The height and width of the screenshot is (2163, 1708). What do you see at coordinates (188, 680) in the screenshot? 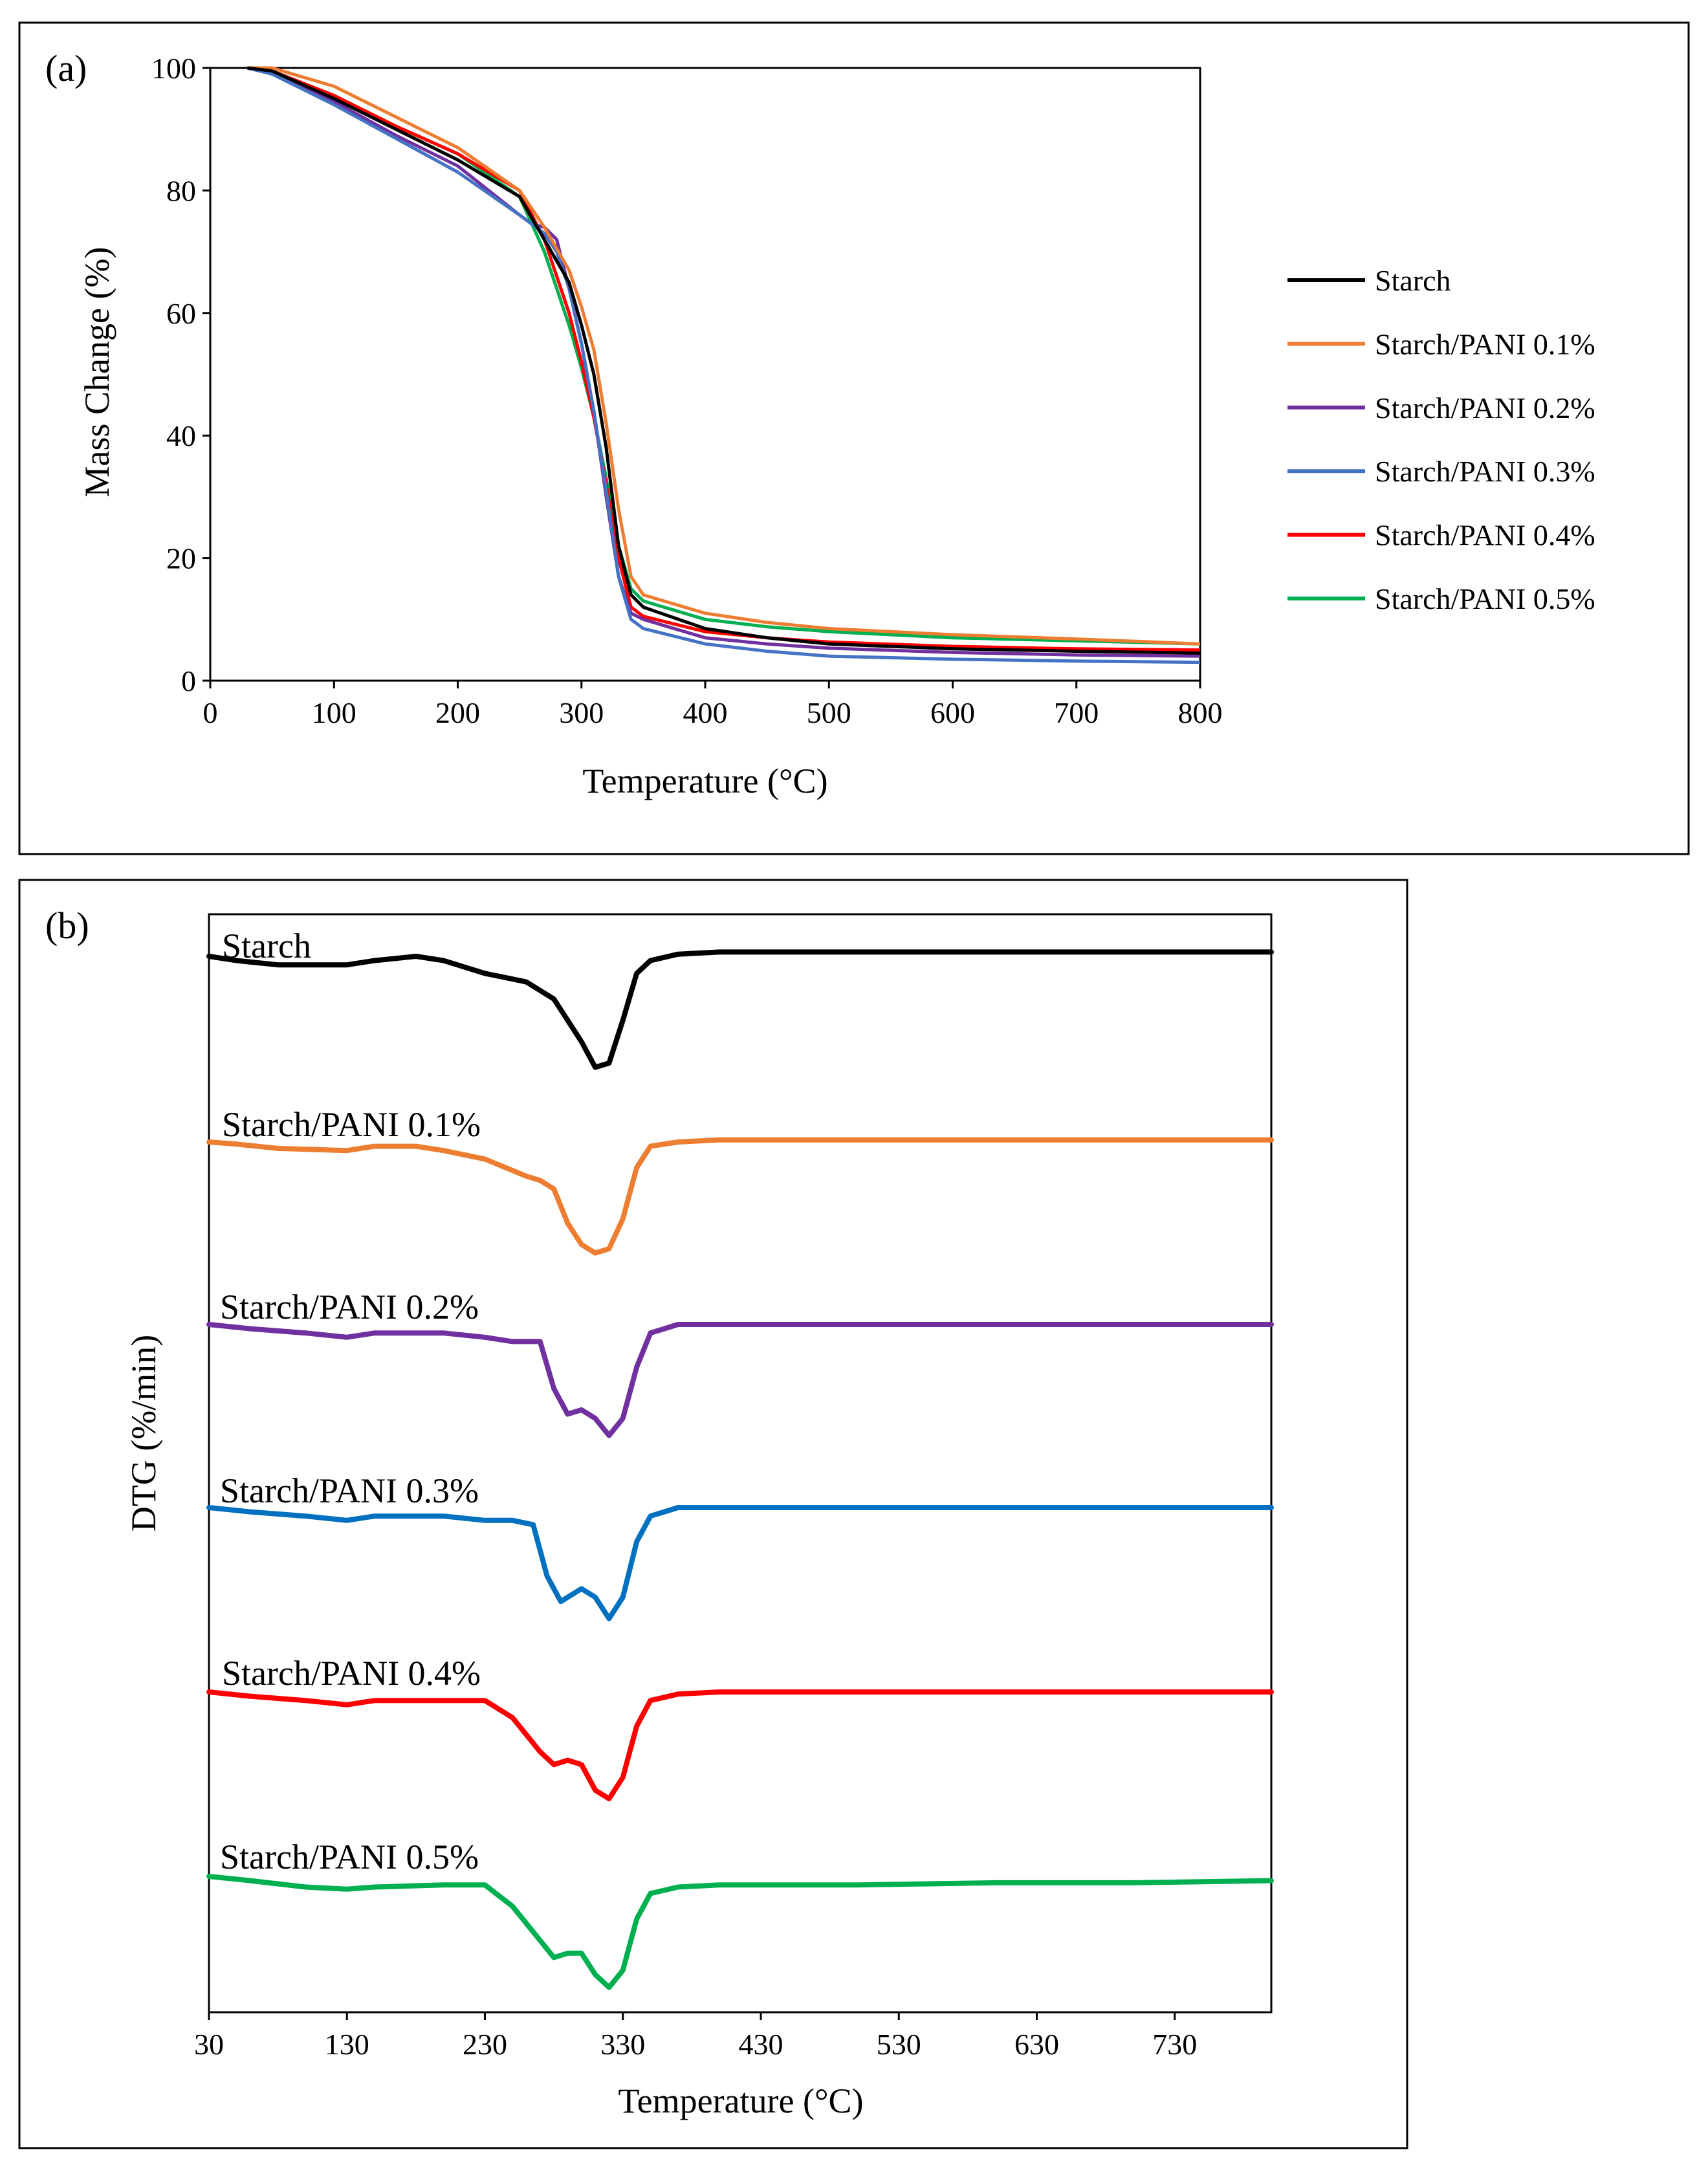
I see `y-tick-label-a: 0` at bounding box center [188, 680].